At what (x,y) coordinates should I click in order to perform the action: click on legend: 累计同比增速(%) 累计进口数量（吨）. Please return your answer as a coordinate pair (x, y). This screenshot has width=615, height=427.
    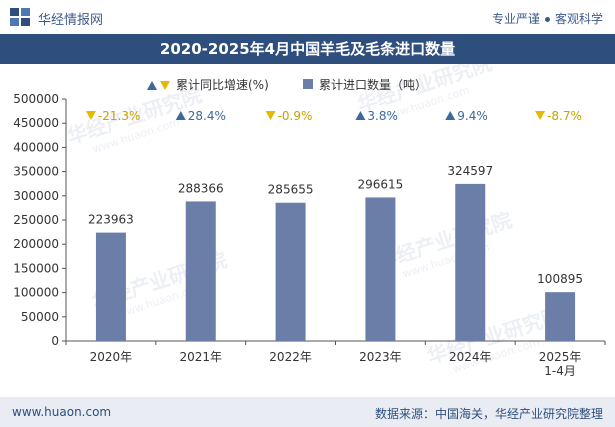
    Looking at the image, I should click on (287, 84).